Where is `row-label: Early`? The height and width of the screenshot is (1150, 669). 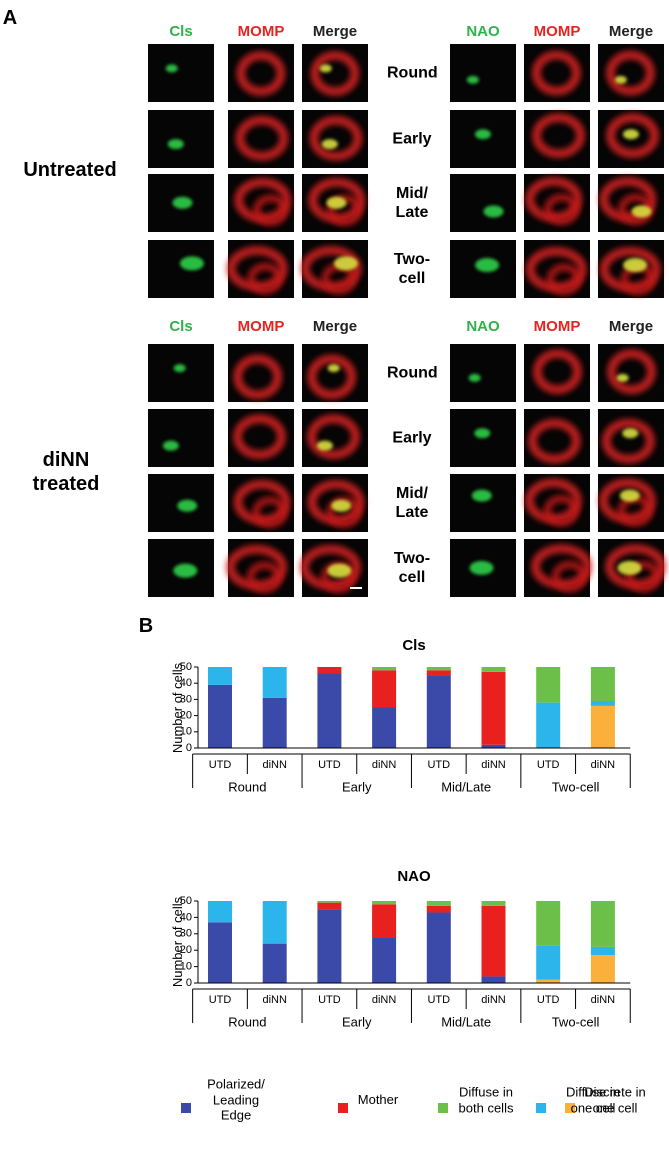
row-label: Early is located at coordinates (412, 139).